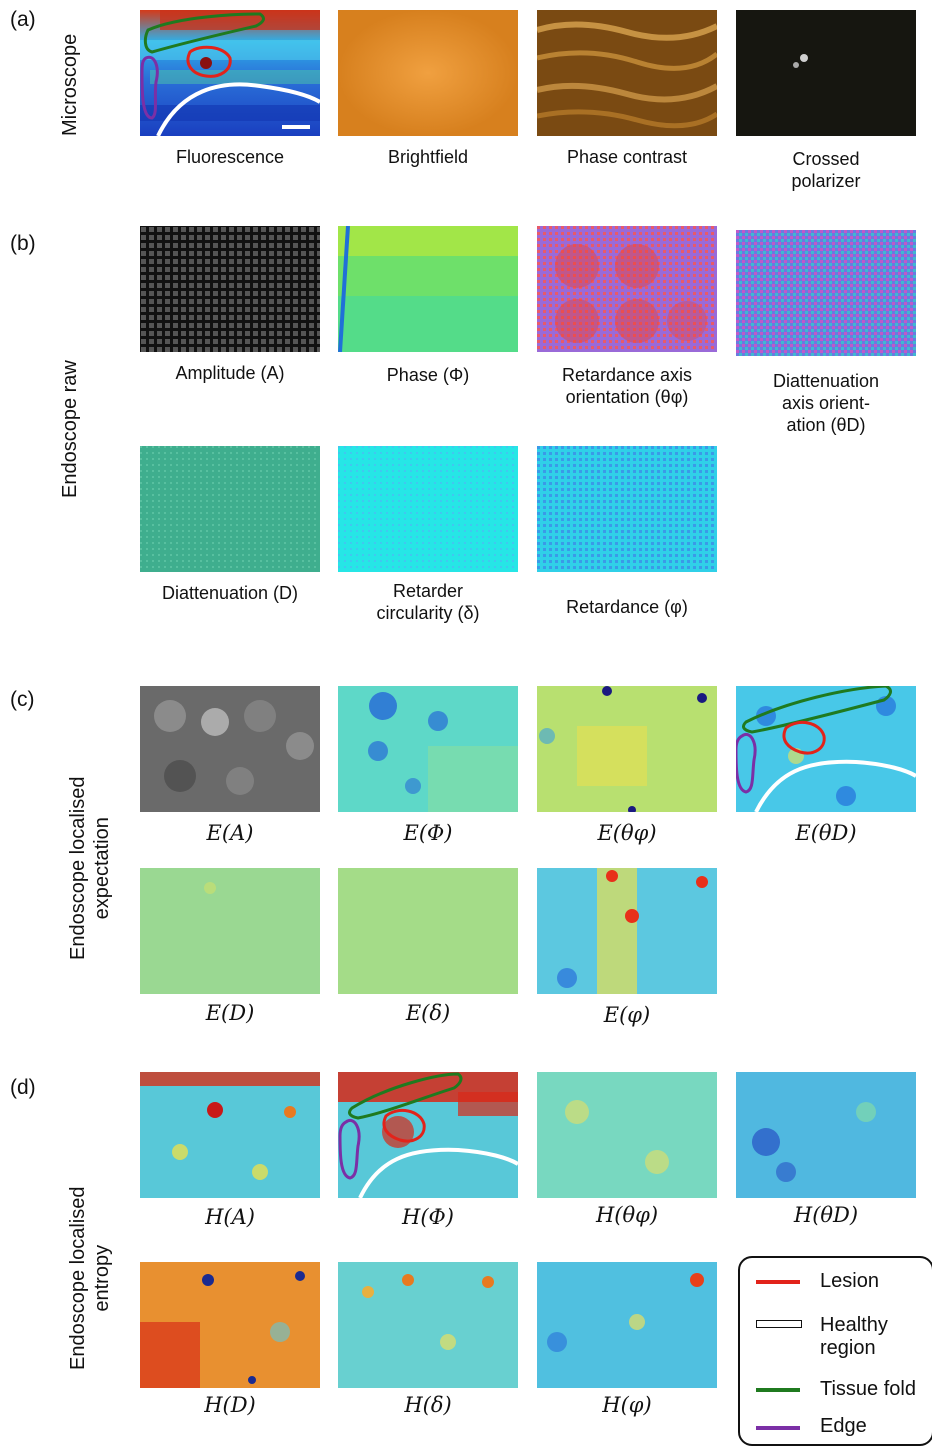 The width and height of the screenshot is (932, 1446). What do you see at coordinates (627, 833) in the screenshot?
I see `caption-expectation-retardance-axis: E(θφ)` at bounding box center [627, 833].